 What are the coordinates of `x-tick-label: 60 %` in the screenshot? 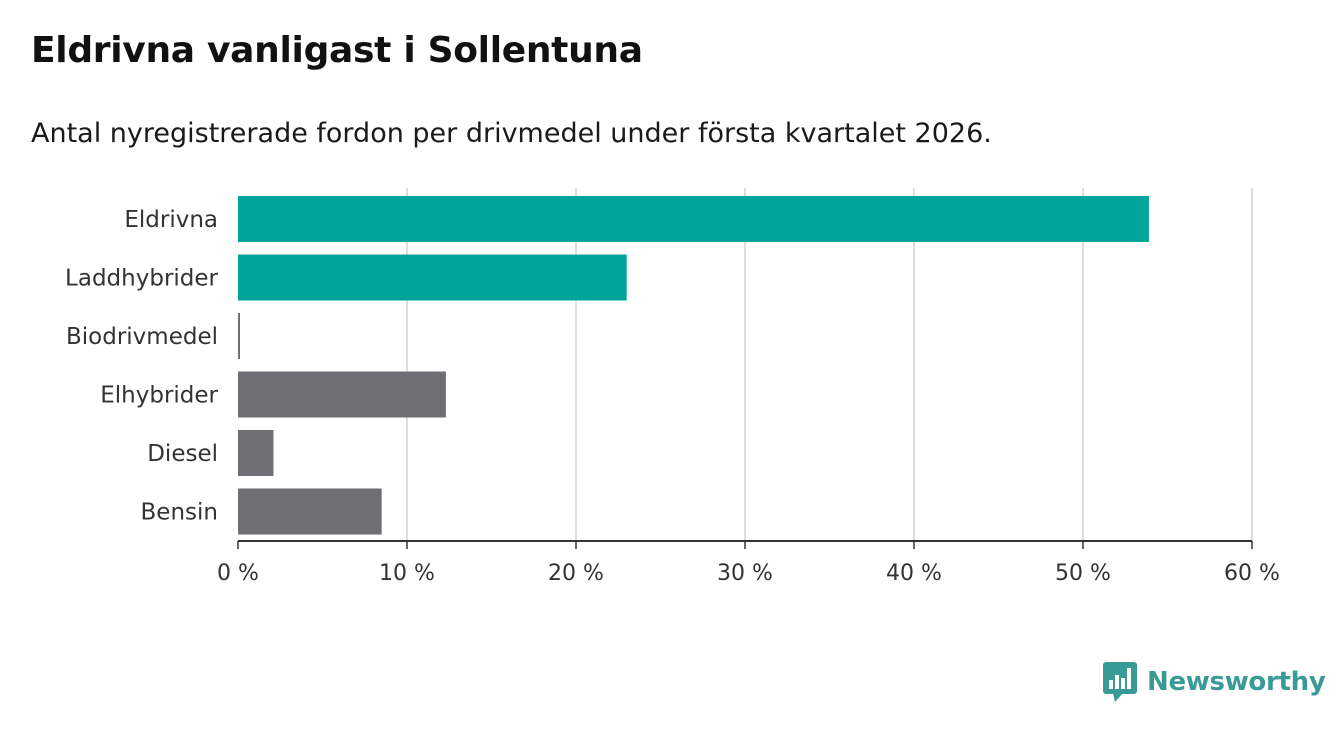 It's located at (1252, 573).